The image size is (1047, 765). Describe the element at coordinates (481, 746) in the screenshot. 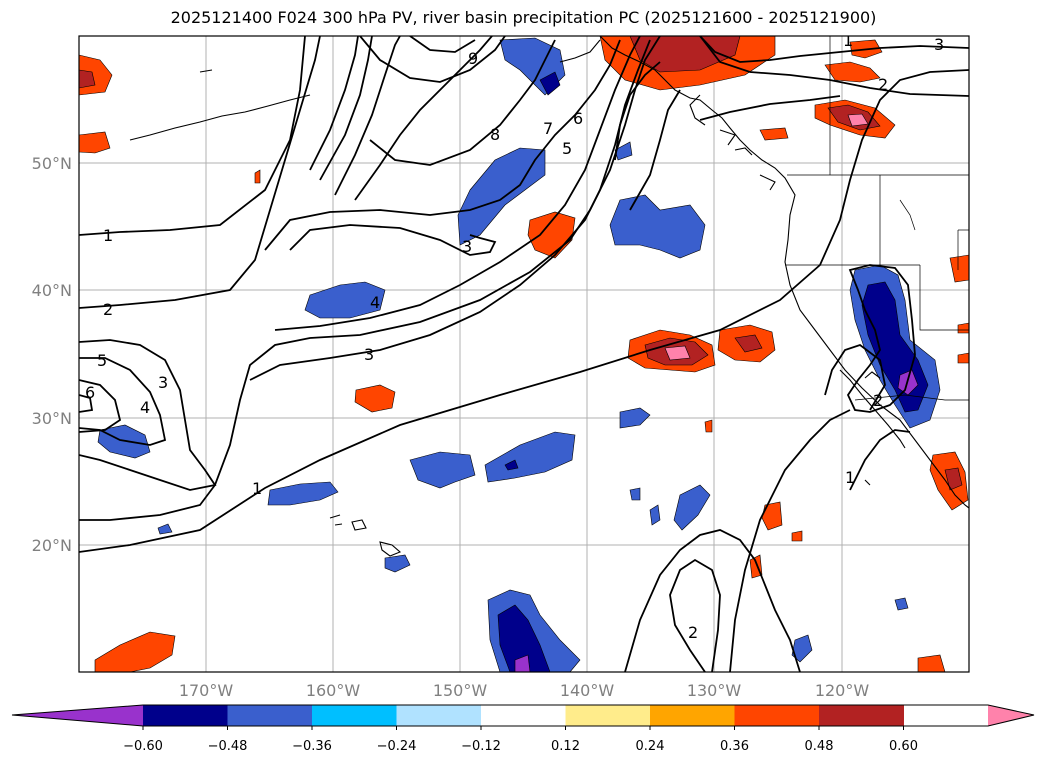

I see `colorbar-tick-label: −0.12` at that location.